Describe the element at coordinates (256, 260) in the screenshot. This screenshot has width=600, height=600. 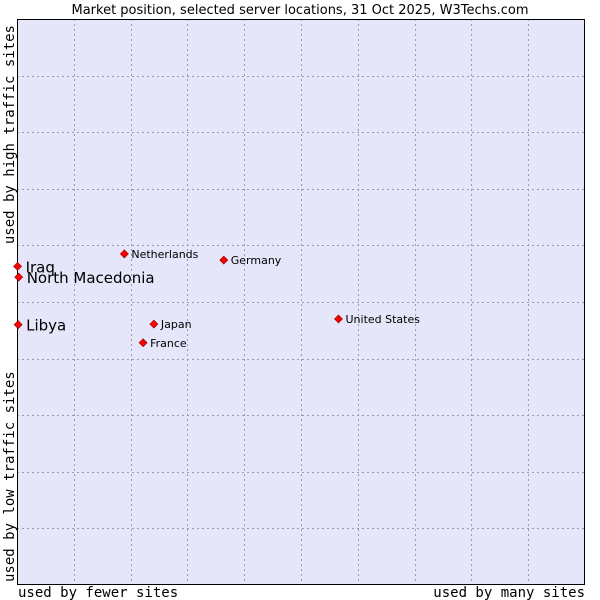
I see `point-label-germany: Germany` at that location.